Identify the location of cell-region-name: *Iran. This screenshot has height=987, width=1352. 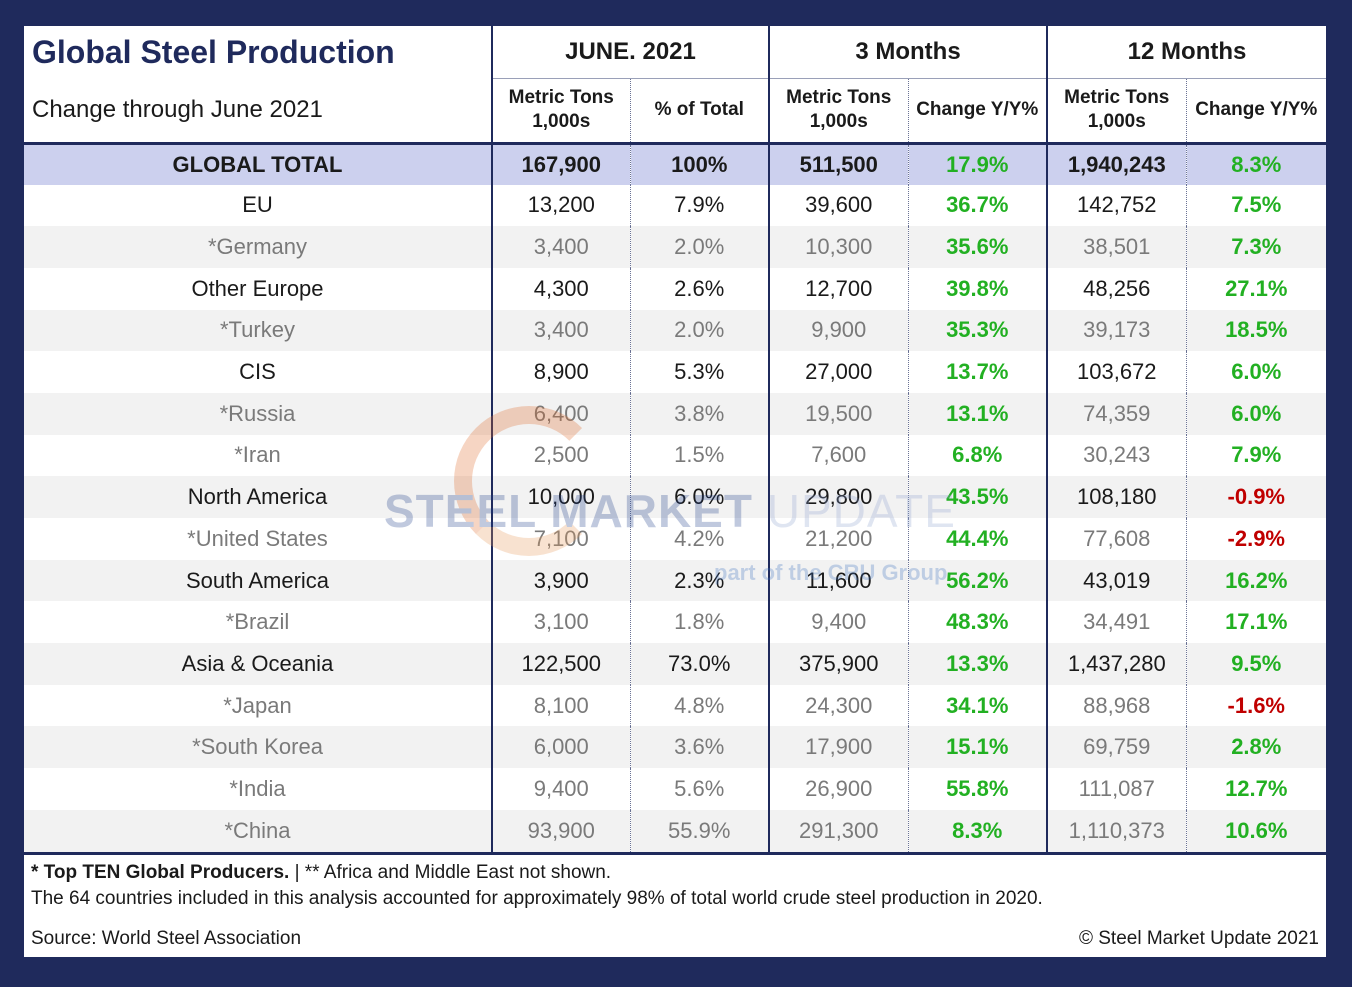
(257, 455).